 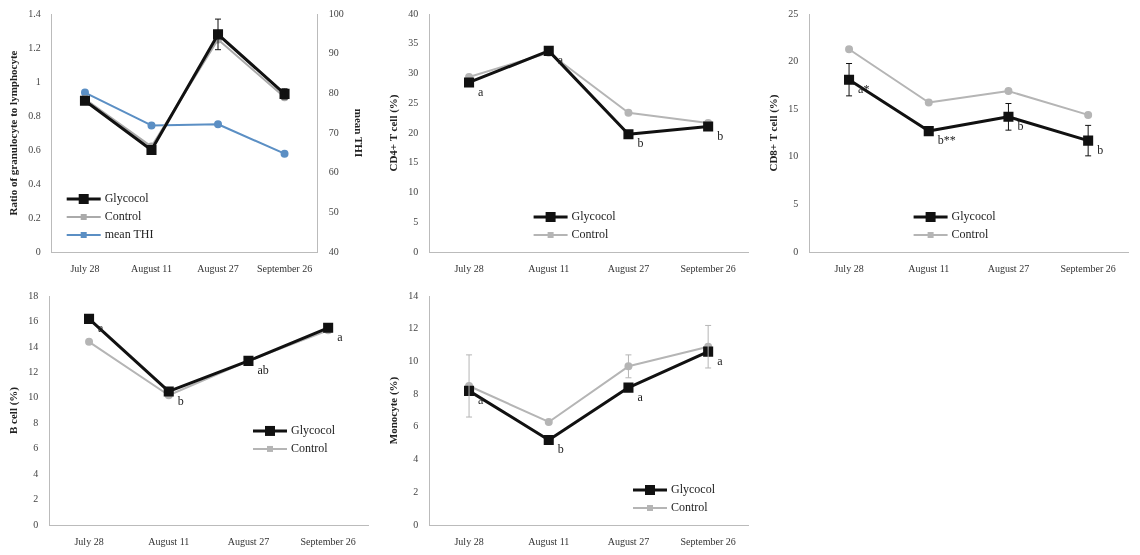 I want to click on y2-axis-title: mean THI, so click(x=358, y=133).